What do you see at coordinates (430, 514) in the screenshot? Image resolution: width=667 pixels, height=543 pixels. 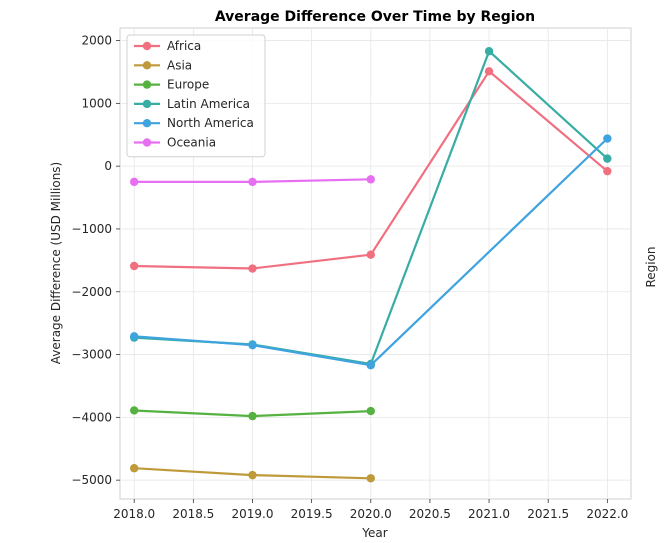 I see `x-tick-label: 2020.5` at bounding box center [430, 514].